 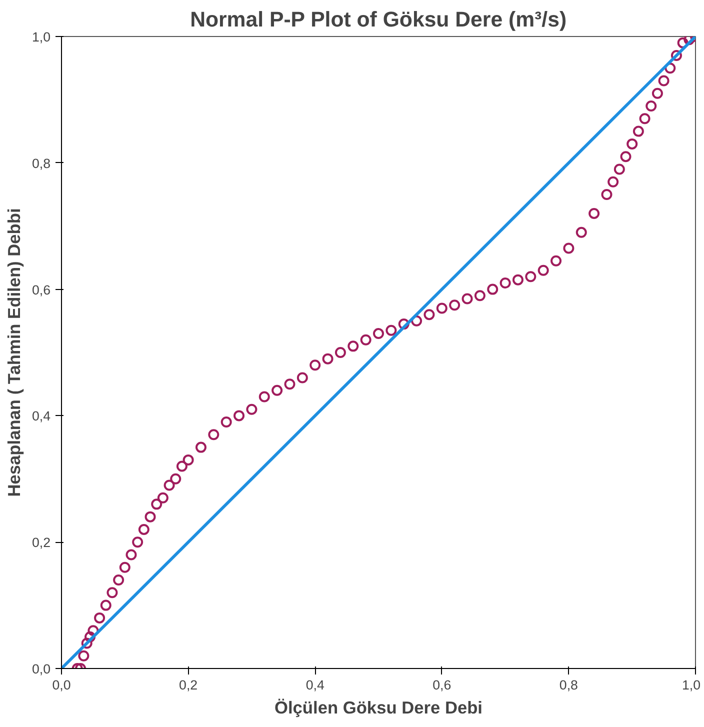 What do you see at coordinates (41, 669) in the screenshot?
I see `y-tick-label: 0,0` at bounding box center [41, 669].